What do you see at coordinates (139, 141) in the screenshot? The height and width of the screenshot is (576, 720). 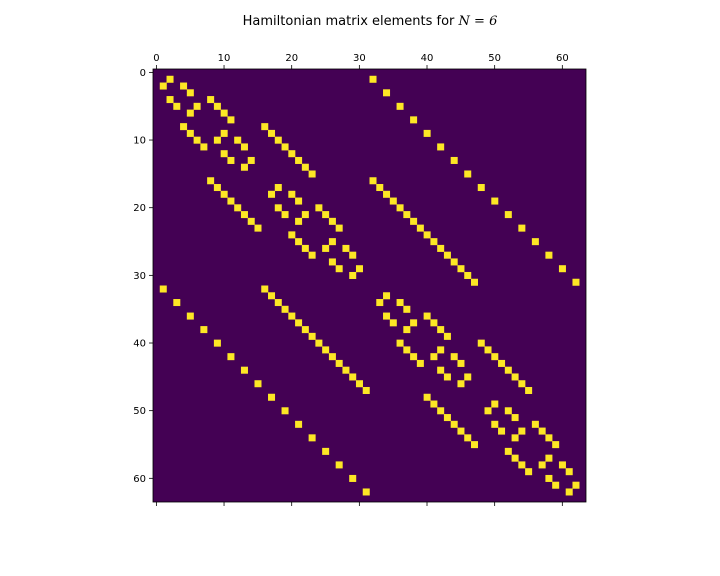 I see `y-tick-label: 10` at bounding box center [139, 141].